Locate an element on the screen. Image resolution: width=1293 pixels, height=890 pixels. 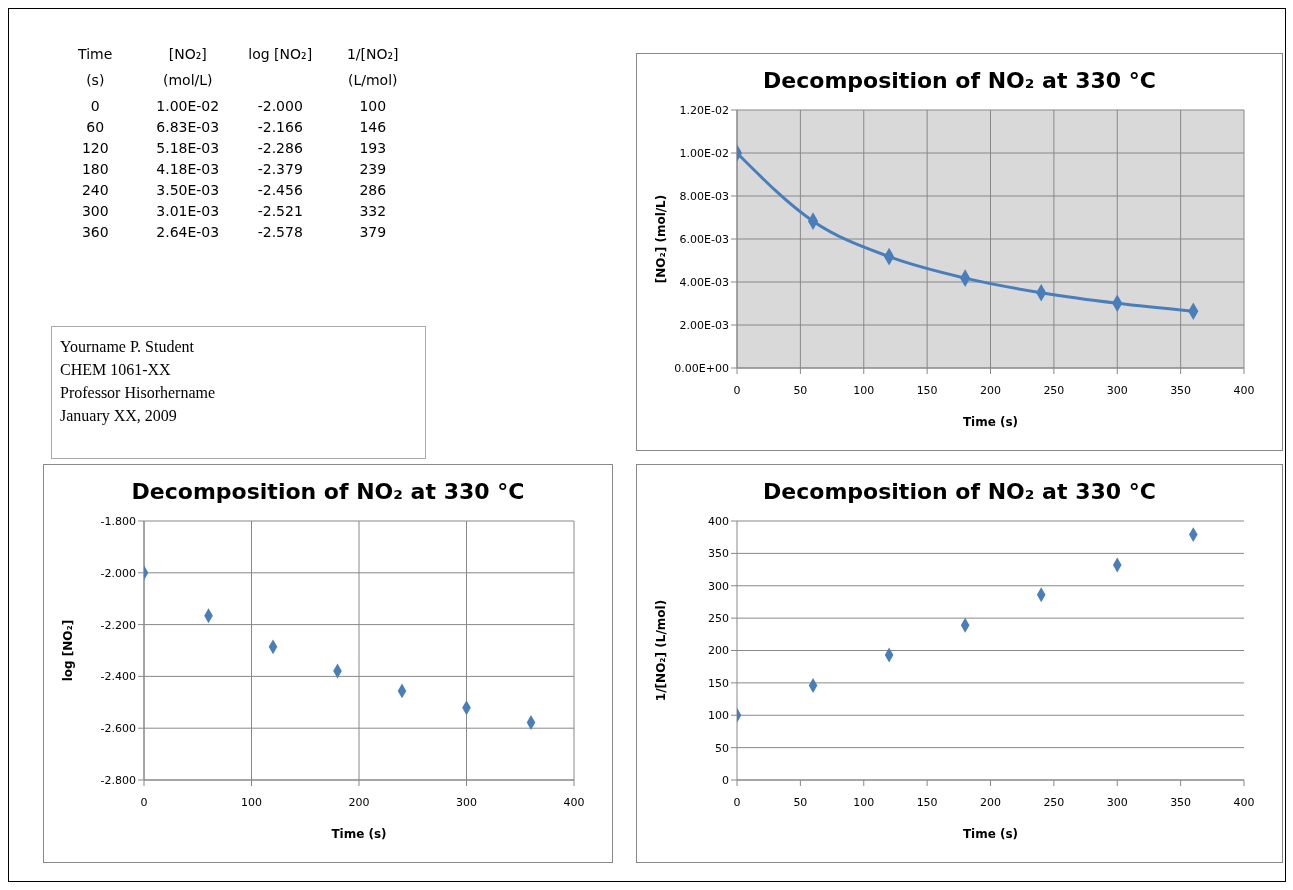
text: 1.00E-02 is located at coordinates (188, 106).